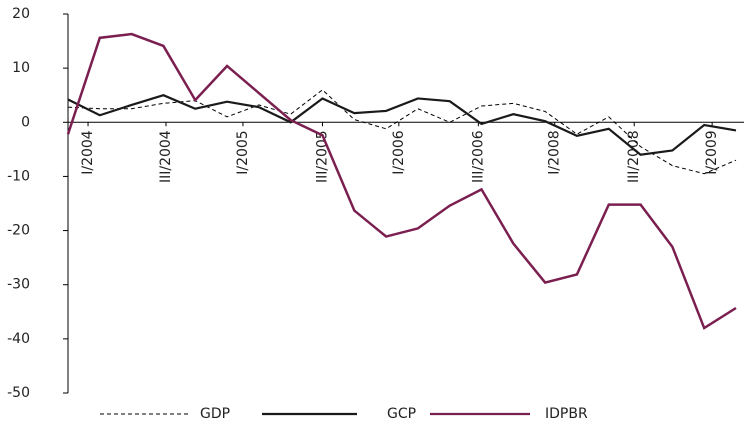 This screenshot has width=744, height=431. Describe the element at coordinates (401, 414) in the screenshot. I see `legend-label: GCP` at that location.